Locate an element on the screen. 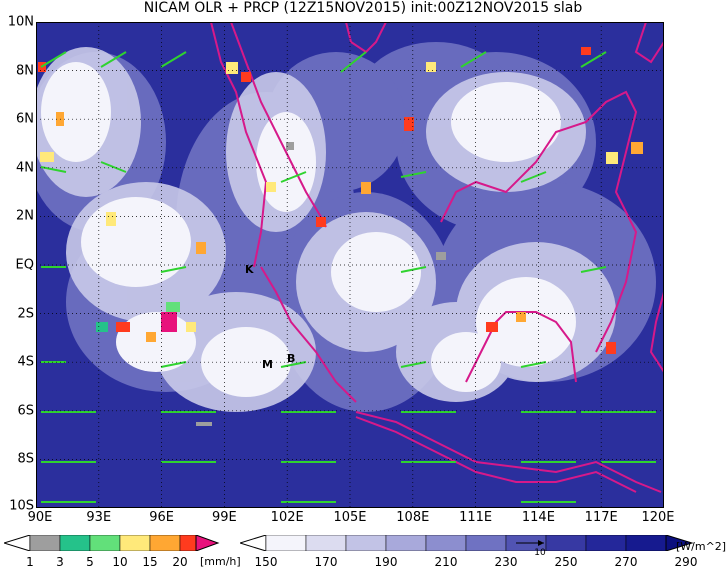 The height and width of the screenshot is (571, 726). xtick: 90E is located at coordinates (40, 517).